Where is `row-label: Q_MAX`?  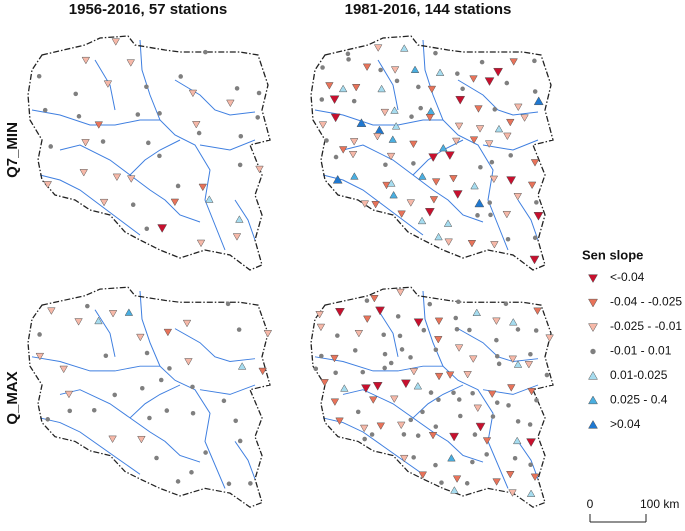
row-label: Q_MAX is located at coordinates (12, 397).